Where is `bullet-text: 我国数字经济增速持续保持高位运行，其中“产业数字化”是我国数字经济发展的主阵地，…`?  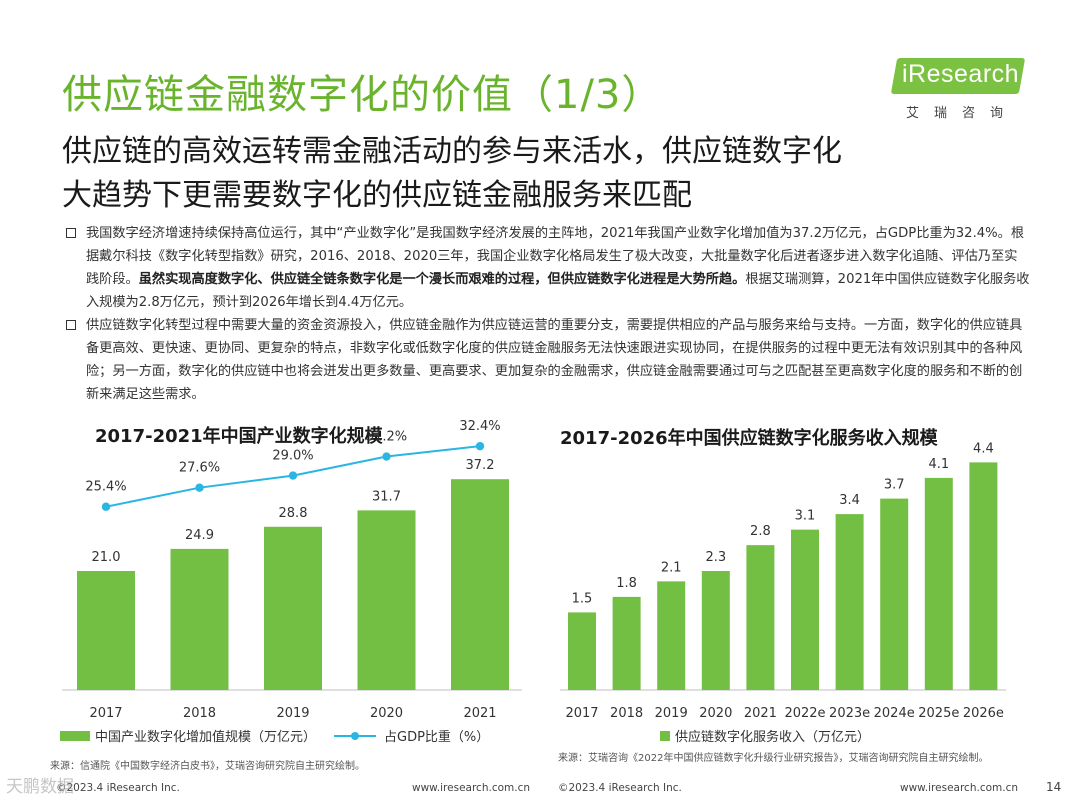 bullet-text: 我国数字经济增速持续保持高位运行，其中“产业数字化”是我国数字经济发展的主阵地，… is located at coordinates (555, 256).